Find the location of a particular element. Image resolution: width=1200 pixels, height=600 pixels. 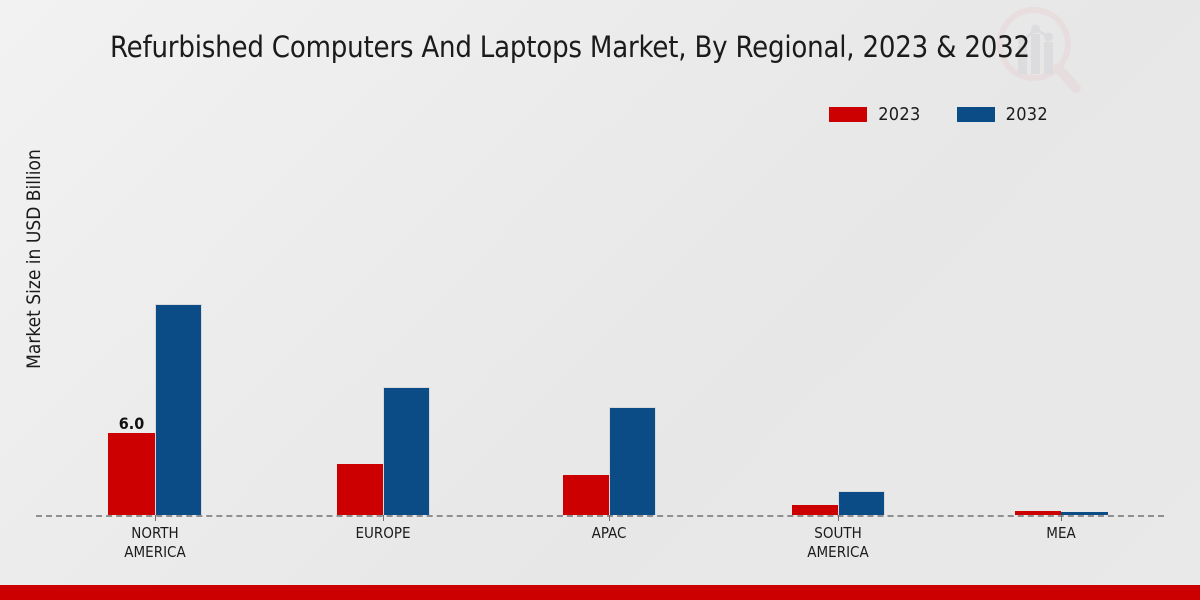

bar-apac-2023 is located at coordinates (586, 495).